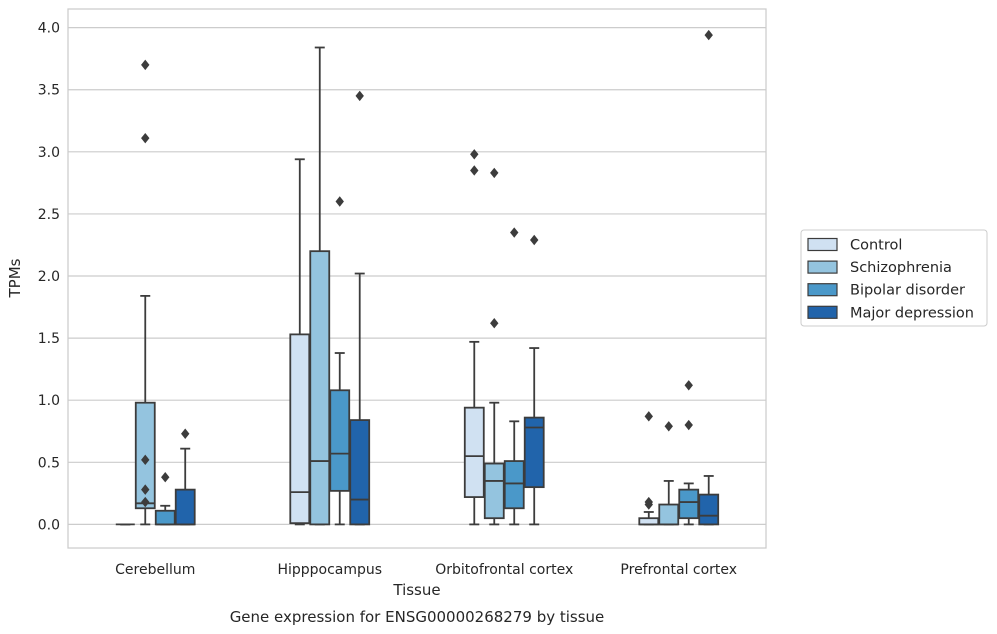 The width and height of the screenshot is (997, 634). I want to click on y-tick-labels: 0.0 0.5 1.0 1.5 2.0 2.5 3.0 3.5 4.0, so click(49, 277).